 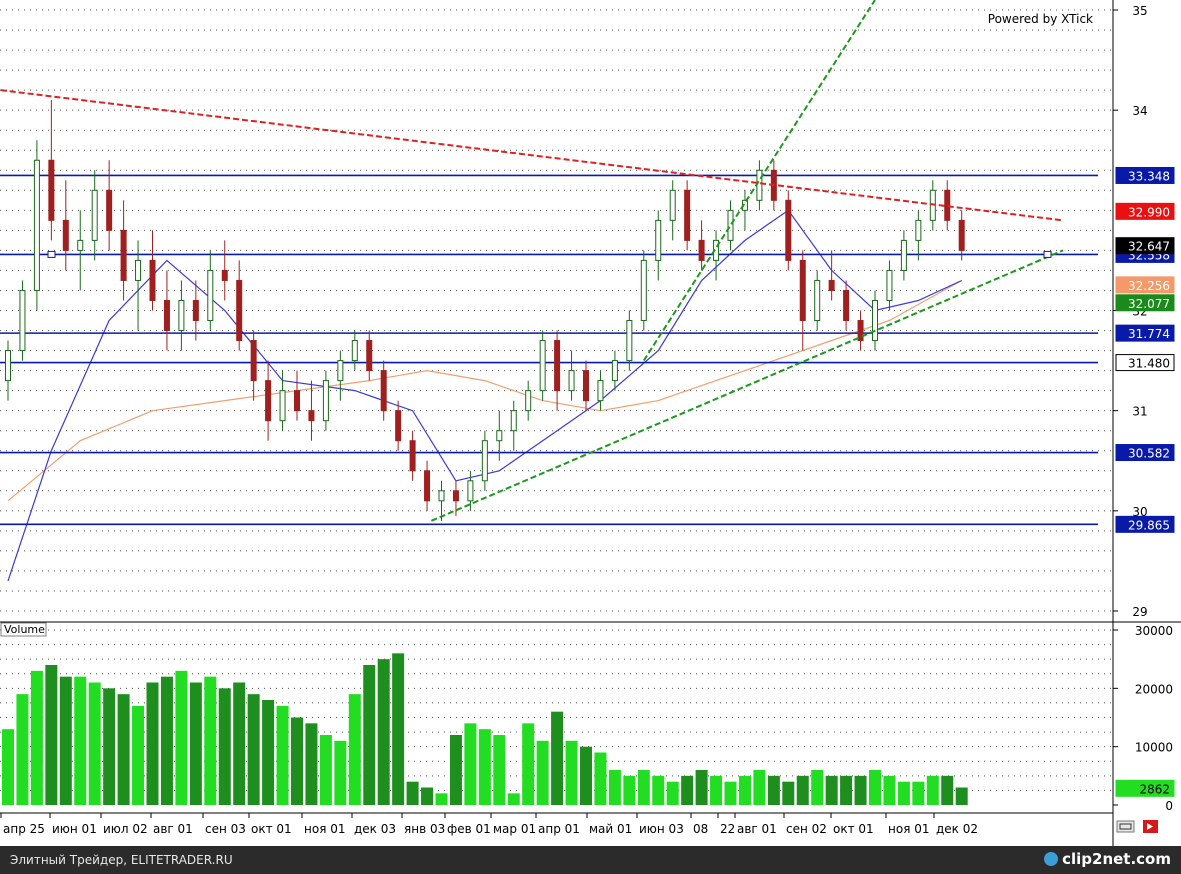 I want to click on level-label: 30.582, so click(x=1149, y=454).